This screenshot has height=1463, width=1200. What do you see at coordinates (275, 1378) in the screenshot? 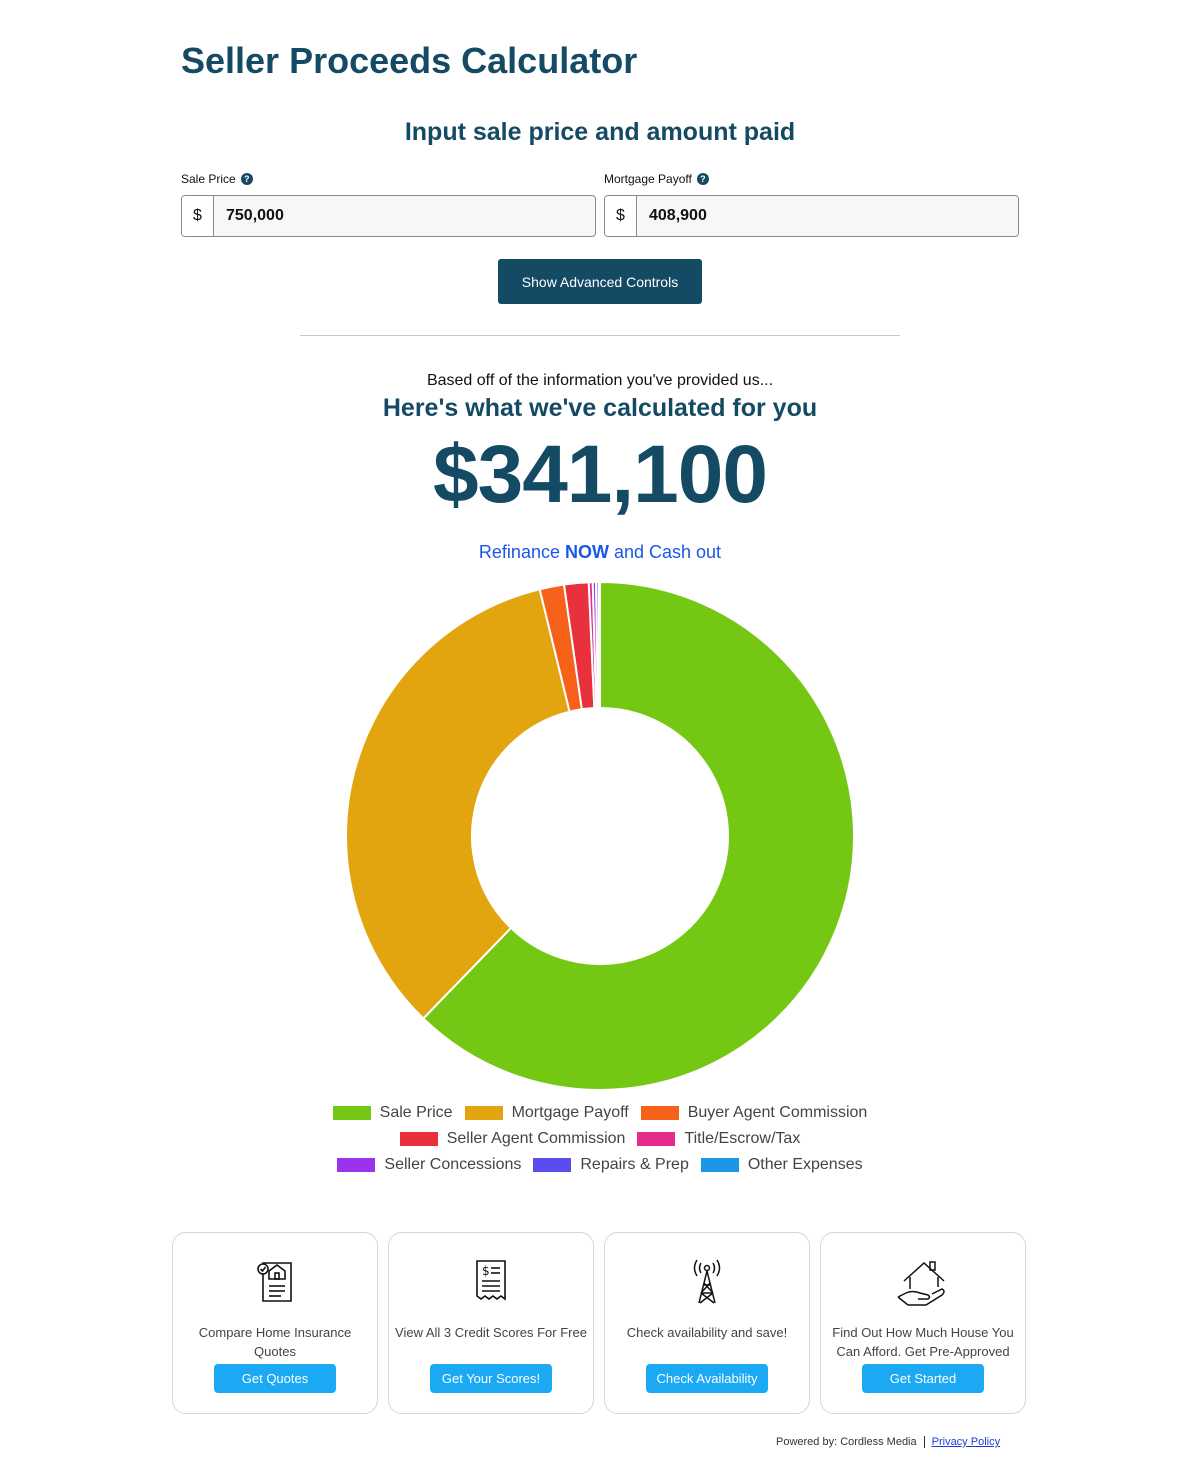
I see `get-quotes-button: Get Quotes` at bounding box center [275, 1378].